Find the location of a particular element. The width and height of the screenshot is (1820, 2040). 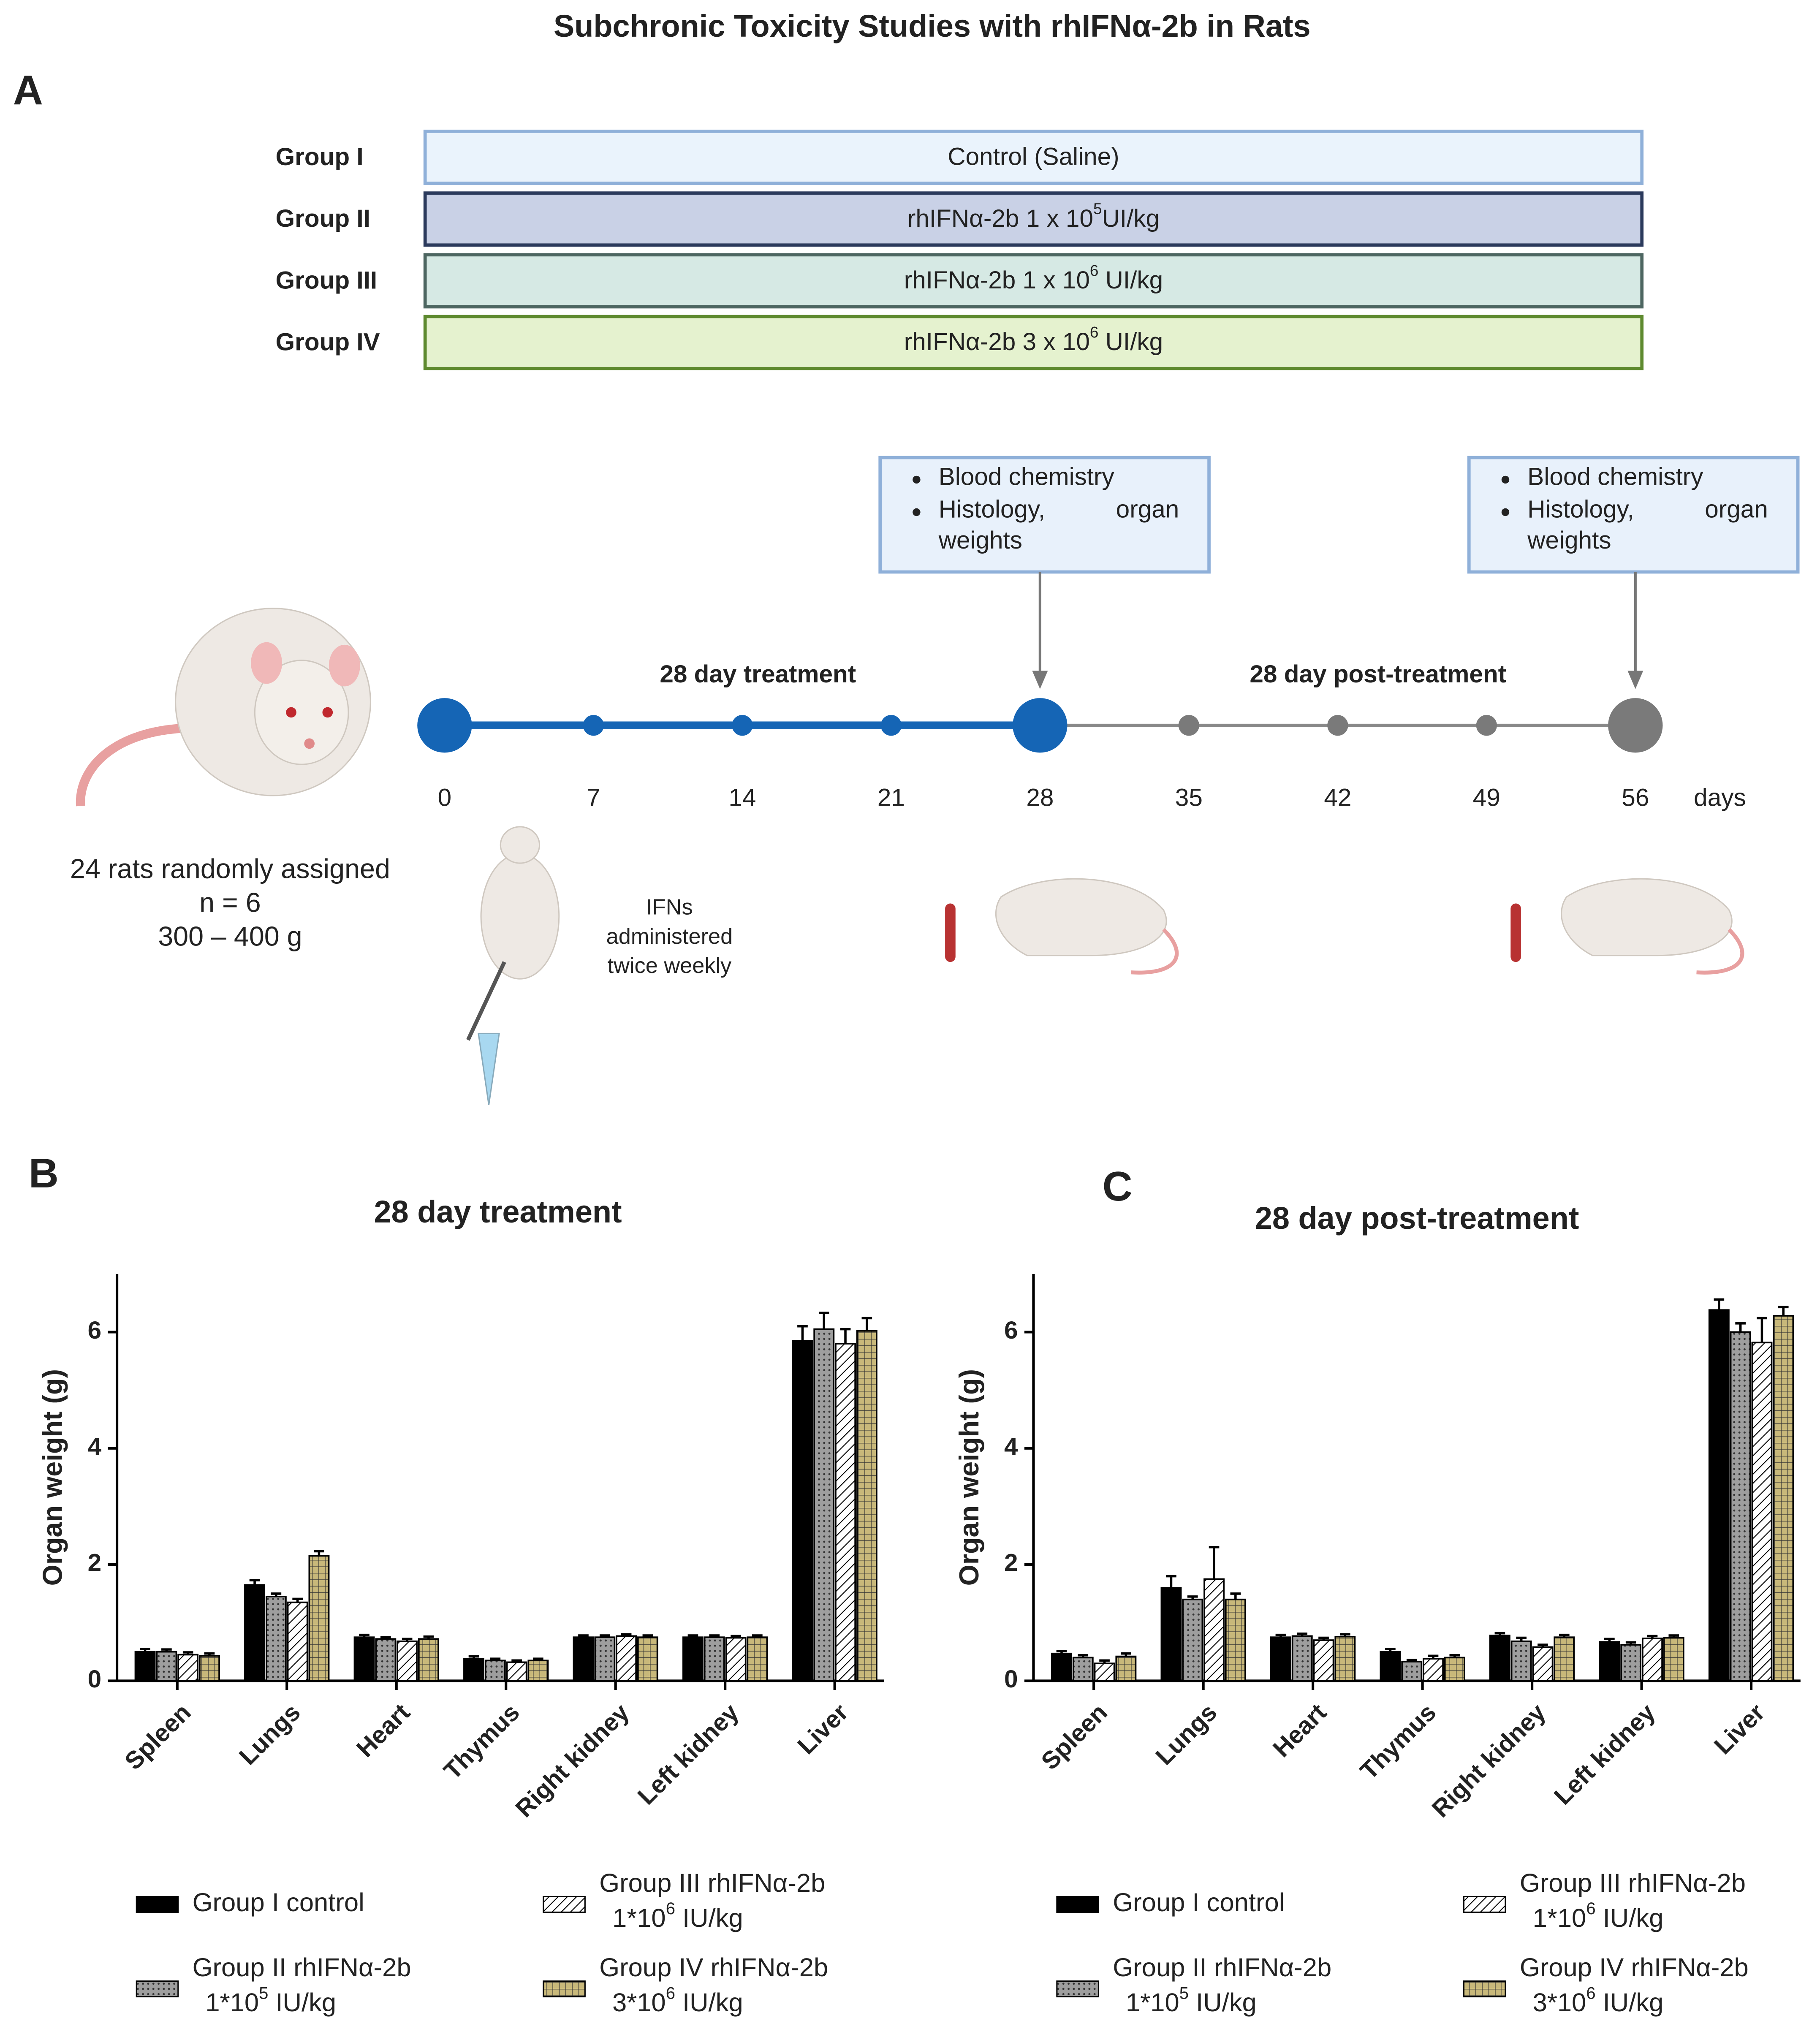

legend-dose: 3*106 IU/kg is located at coordinates (677, 2000).